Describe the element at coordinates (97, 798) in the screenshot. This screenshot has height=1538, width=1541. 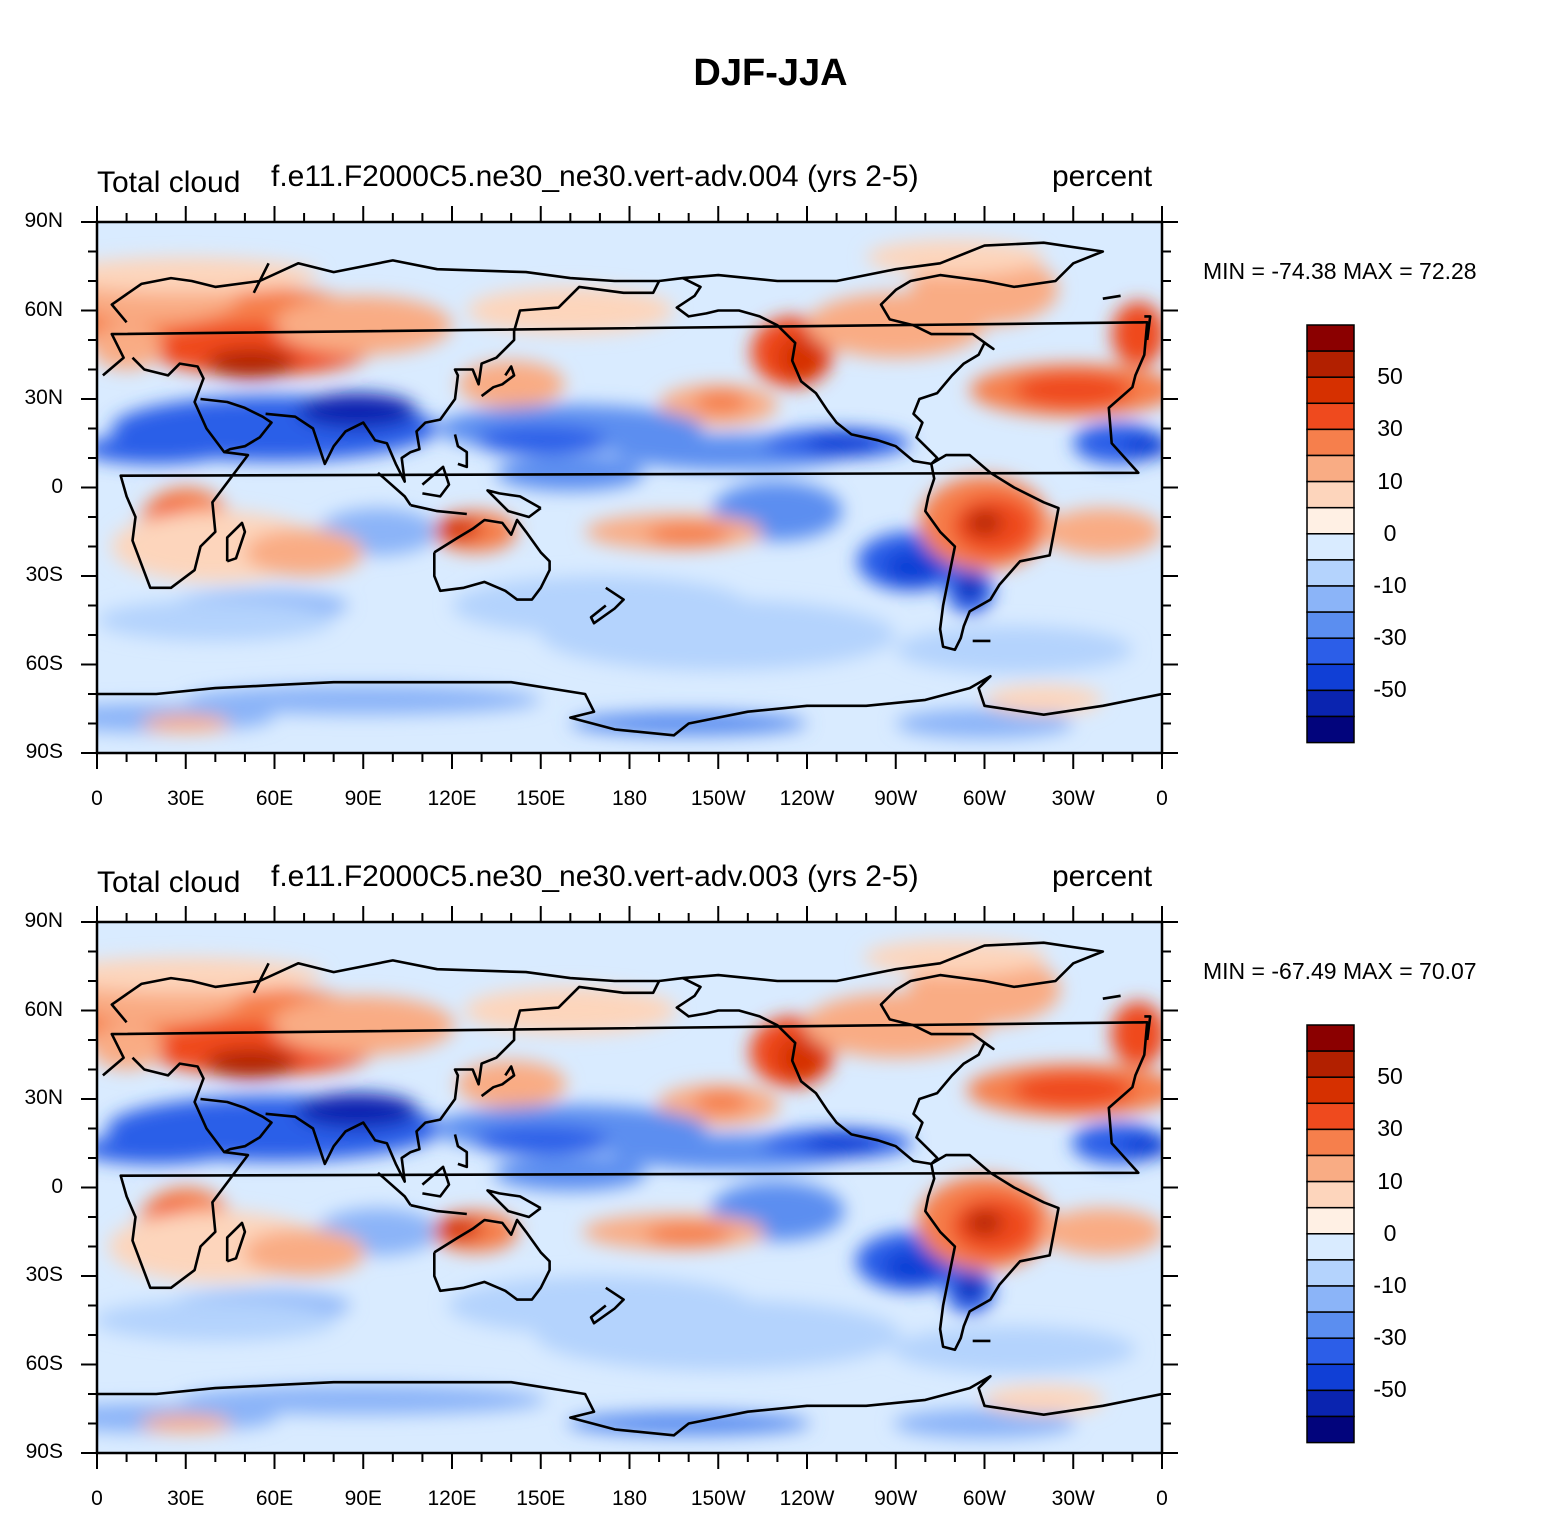
I see `lon-label: 0` at that location.